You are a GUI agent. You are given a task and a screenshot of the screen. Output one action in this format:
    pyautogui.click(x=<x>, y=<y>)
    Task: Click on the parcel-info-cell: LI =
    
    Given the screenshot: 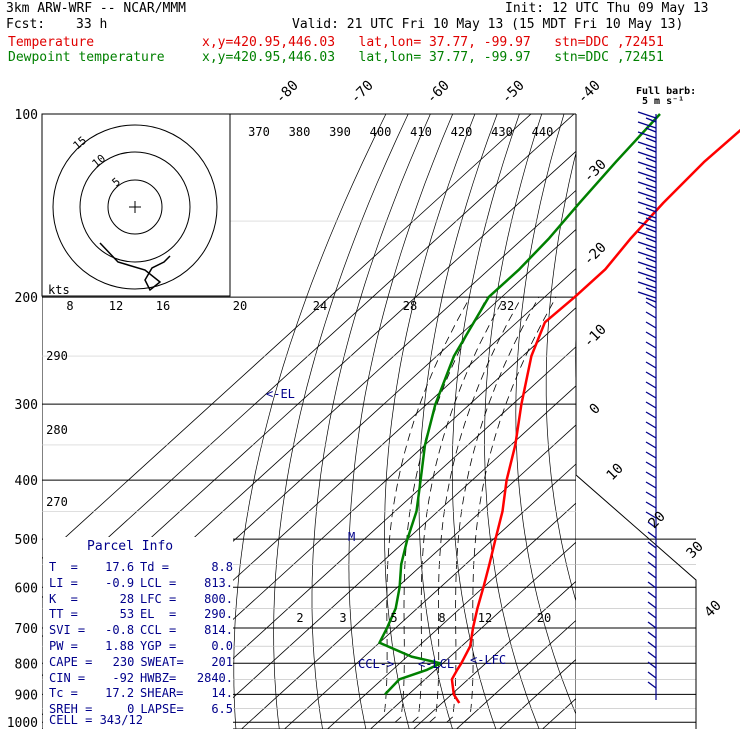 What is the action you would take?
    pyautogui.click(x=63, y=582)
    